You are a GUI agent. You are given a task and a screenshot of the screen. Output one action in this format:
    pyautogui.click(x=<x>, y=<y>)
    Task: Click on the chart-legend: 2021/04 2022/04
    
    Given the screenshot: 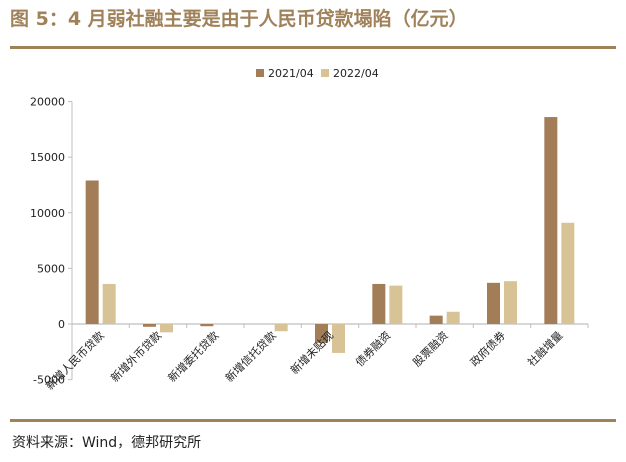 What is the action you would take?
    pyautogui.click(x=317, y=73)
    